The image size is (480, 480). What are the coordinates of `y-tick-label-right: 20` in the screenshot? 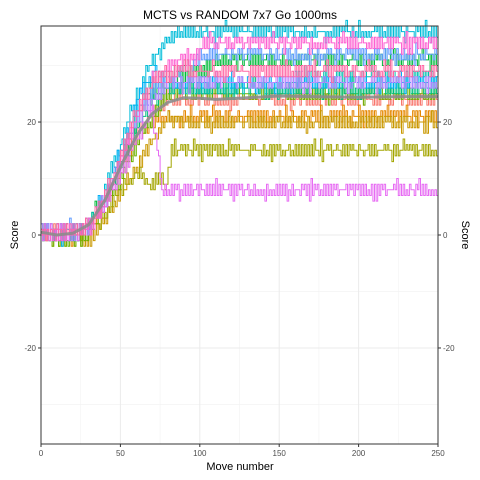 It's located at (447, 122).